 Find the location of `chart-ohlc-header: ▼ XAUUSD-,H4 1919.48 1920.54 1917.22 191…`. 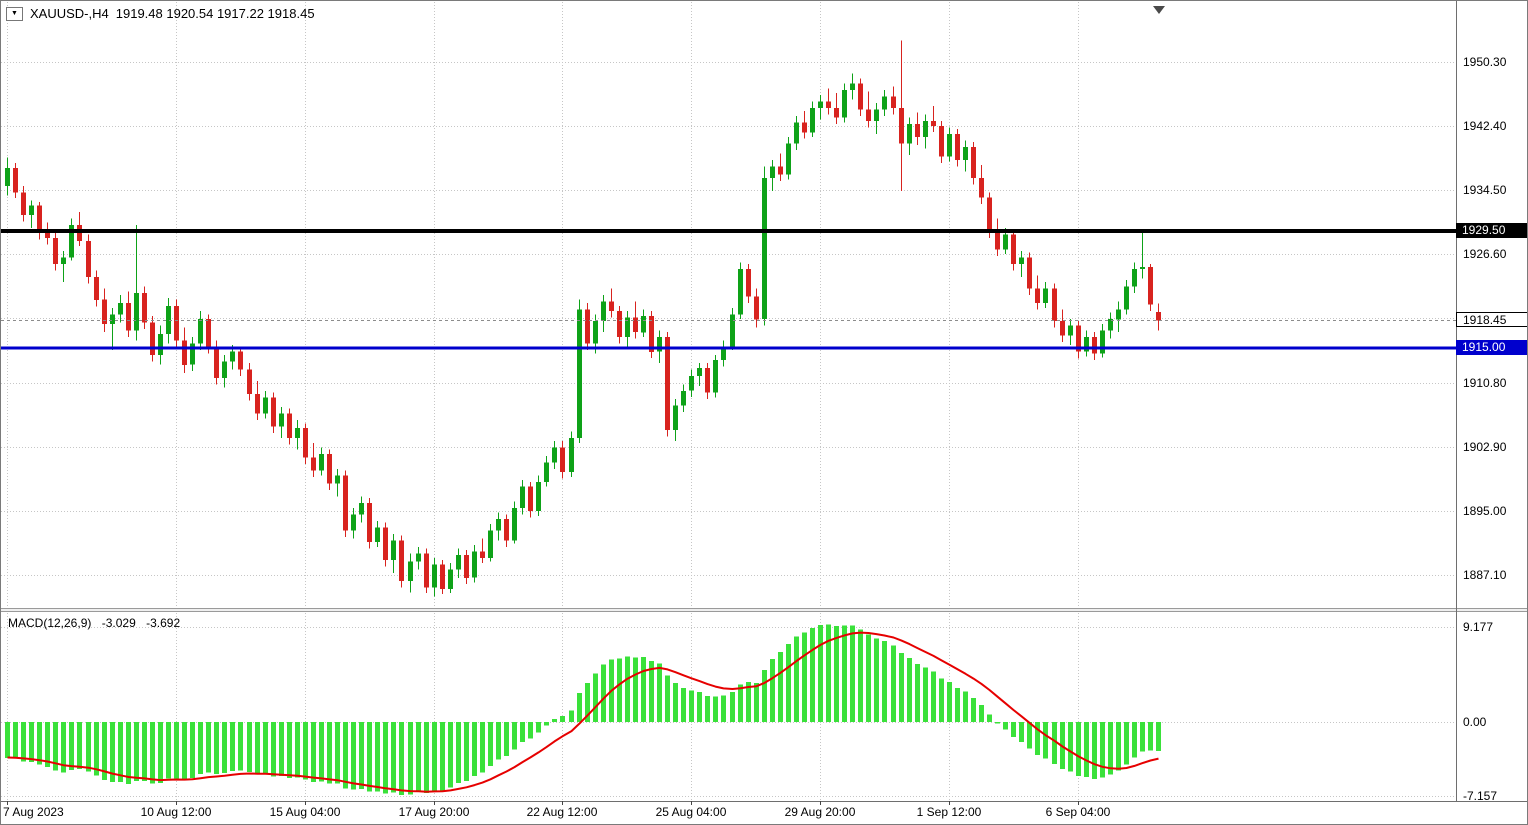

chart-ohlc-header: ▼ XAUUSD-,H4 1919.48 1920.54 1917.22 191… is located at coordinates (160, 13).